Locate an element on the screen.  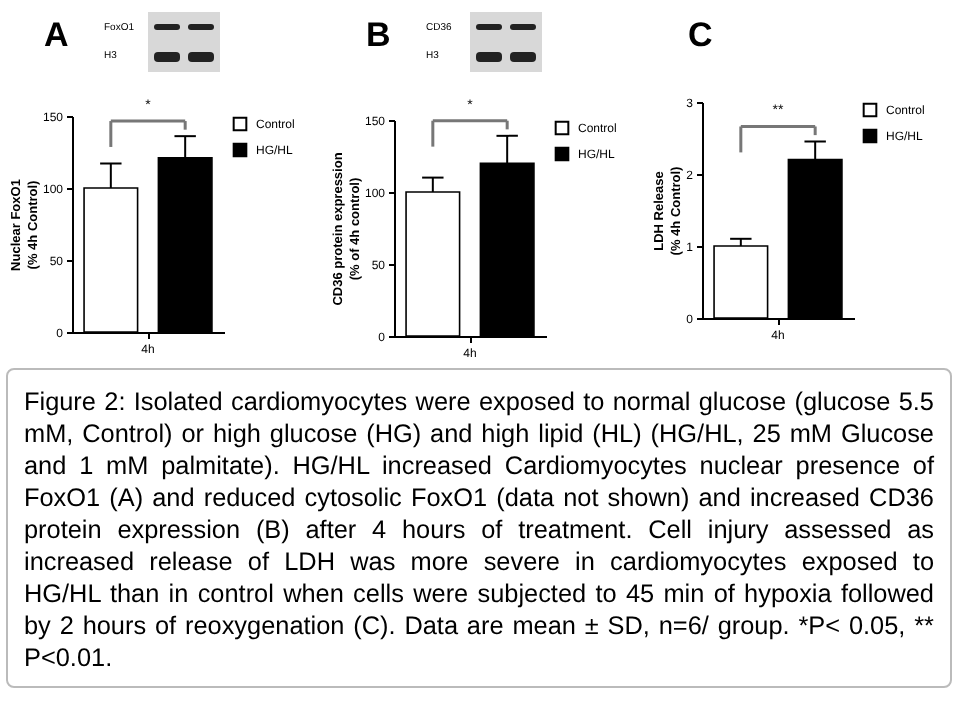
chart-title: A is located at coordinates (56, 36).